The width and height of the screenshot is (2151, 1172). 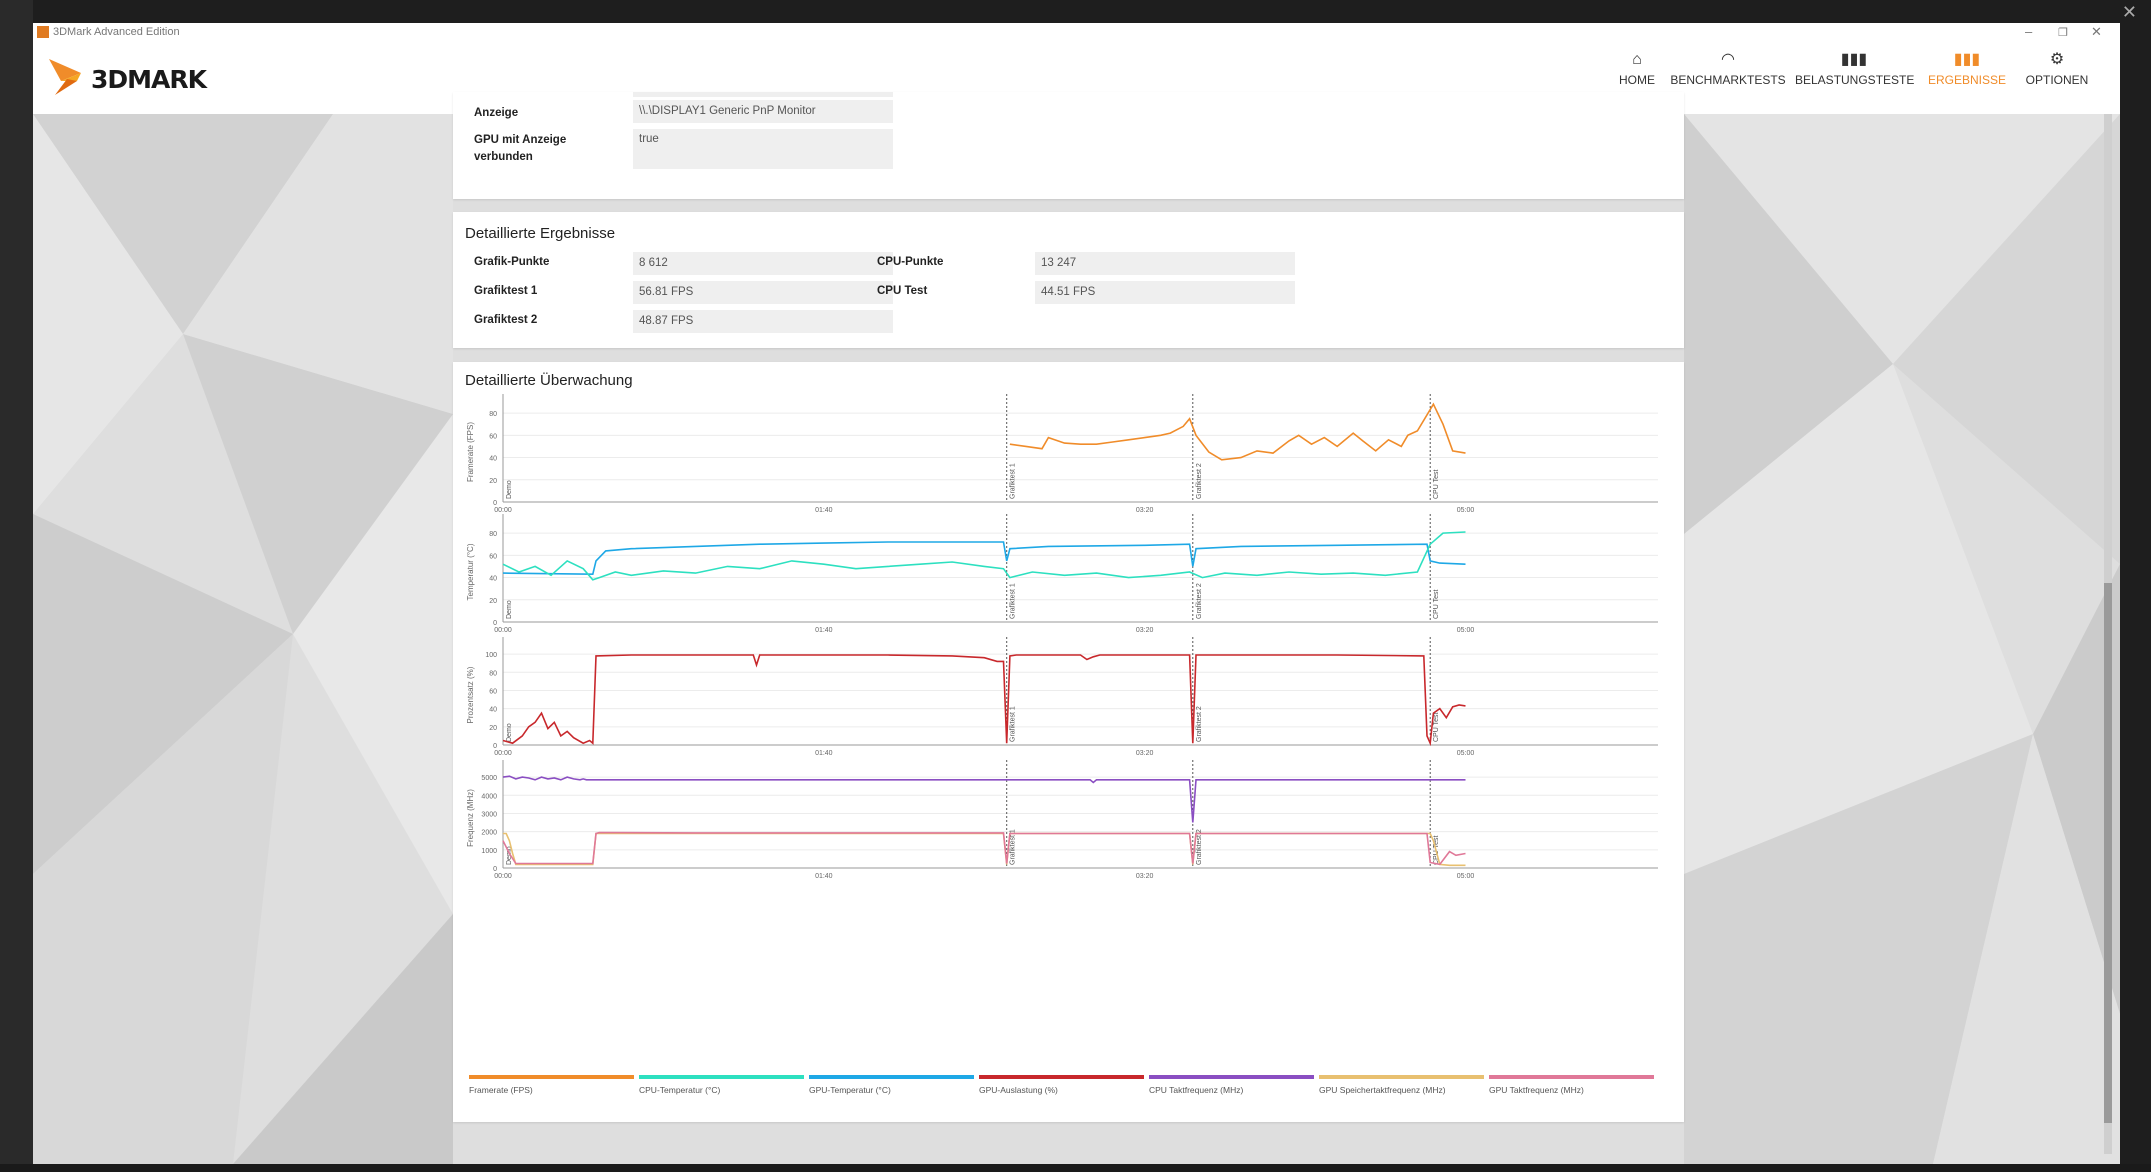 I want to click on nav-ergebnisse: ▮▮▮ ERGEBNISSE, so click(x=1967, y=78).